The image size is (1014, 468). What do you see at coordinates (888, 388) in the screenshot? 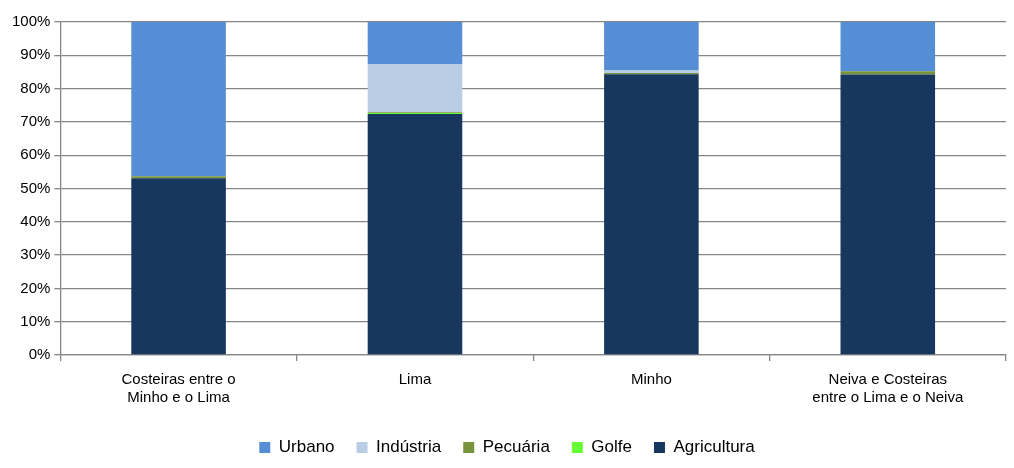
I see `x-tick-label: Neiva e Costeiras entre o Lima e o Neiva` at bounding box center [888, 388].